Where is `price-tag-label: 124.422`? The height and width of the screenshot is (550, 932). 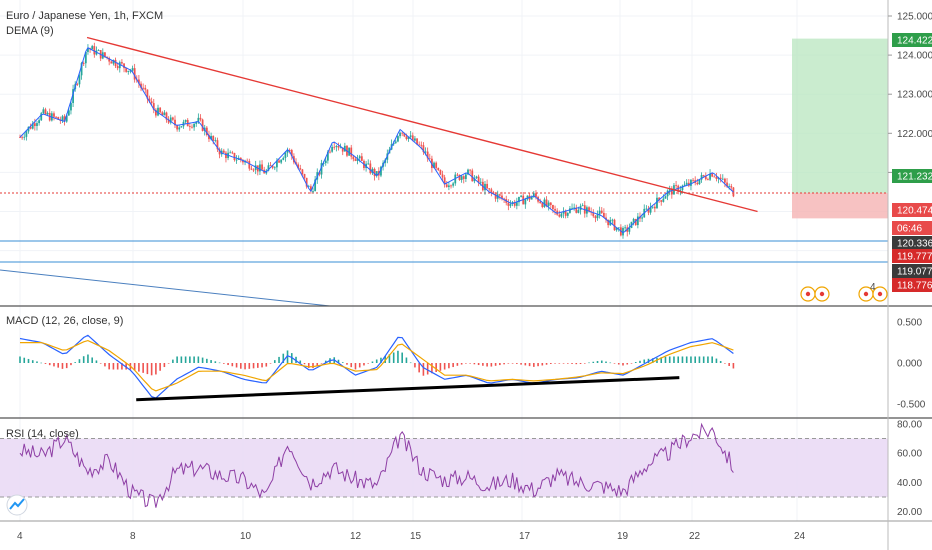
price-tag-label: 124.422 is located at coordinates (914, 41).